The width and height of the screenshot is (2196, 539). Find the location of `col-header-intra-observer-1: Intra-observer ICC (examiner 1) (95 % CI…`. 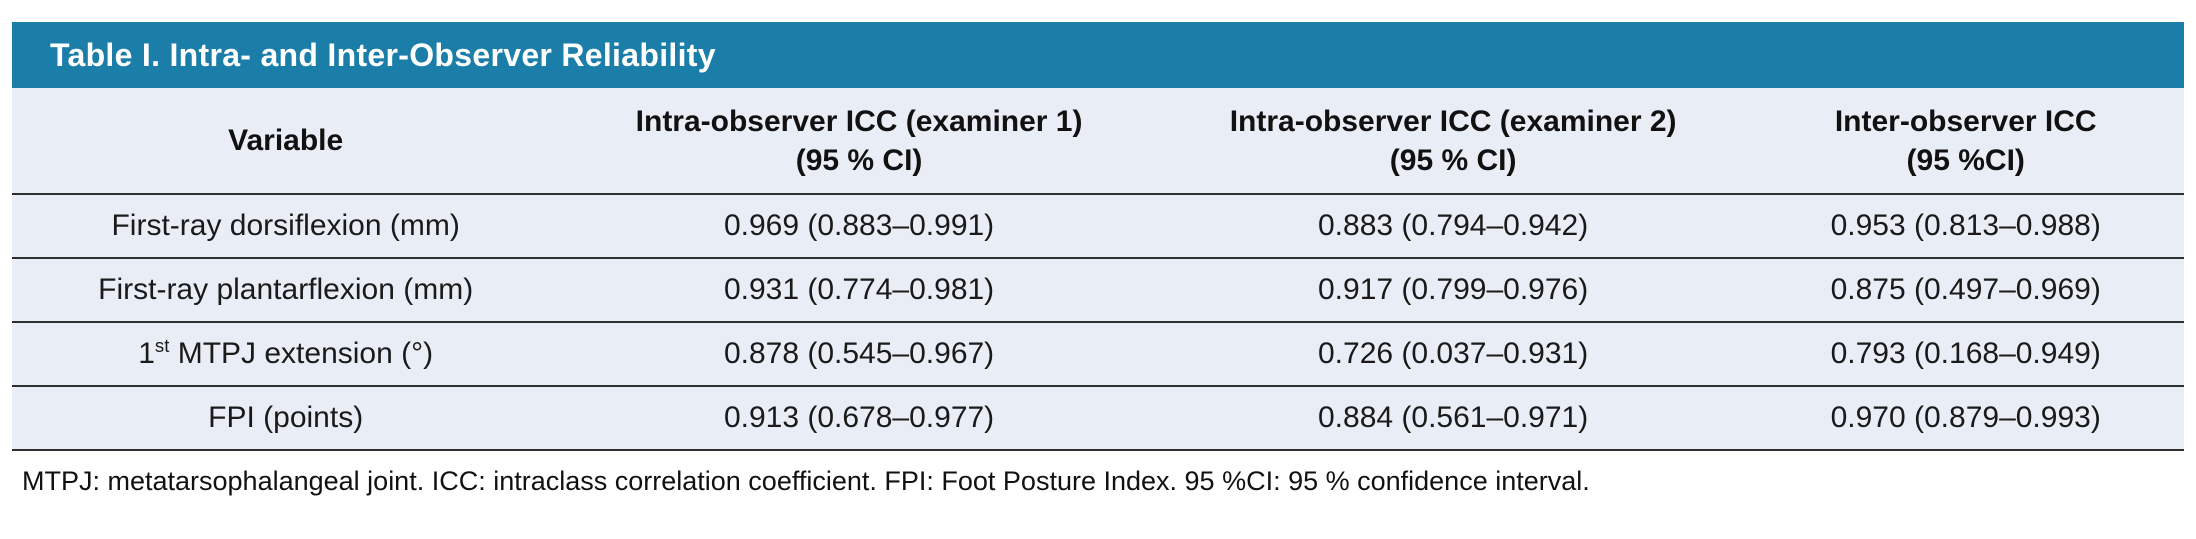

col-header-intra-observer-1: Intra-observer ICC (examiner 1) (95 % CI… is located at coordinates (858, 141).